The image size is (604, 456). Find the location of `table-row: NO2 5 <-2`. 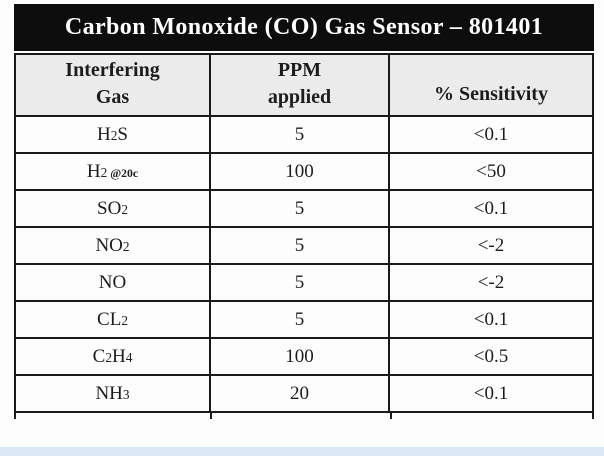

table-row: NO2 5 <-2 is located at coordinates (304, 245).